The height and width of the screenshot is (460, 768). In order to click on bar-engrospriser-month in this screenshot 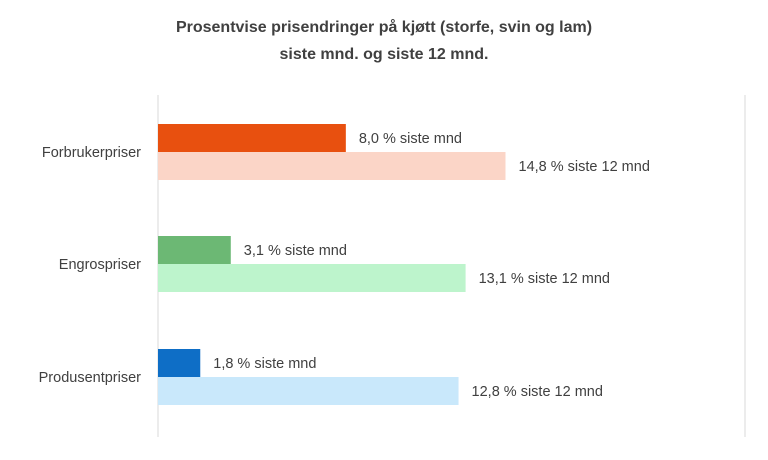, I will do `click(194, 250)`.